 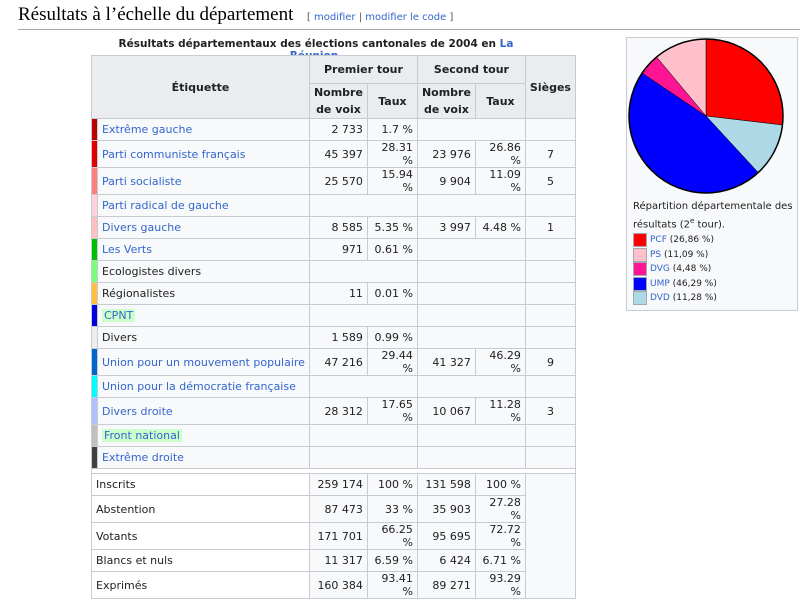 What do you see at coordinates (142, 227) in the screenshot?
I see `party-link: Divers gauche` at bounding box center [142, 227].